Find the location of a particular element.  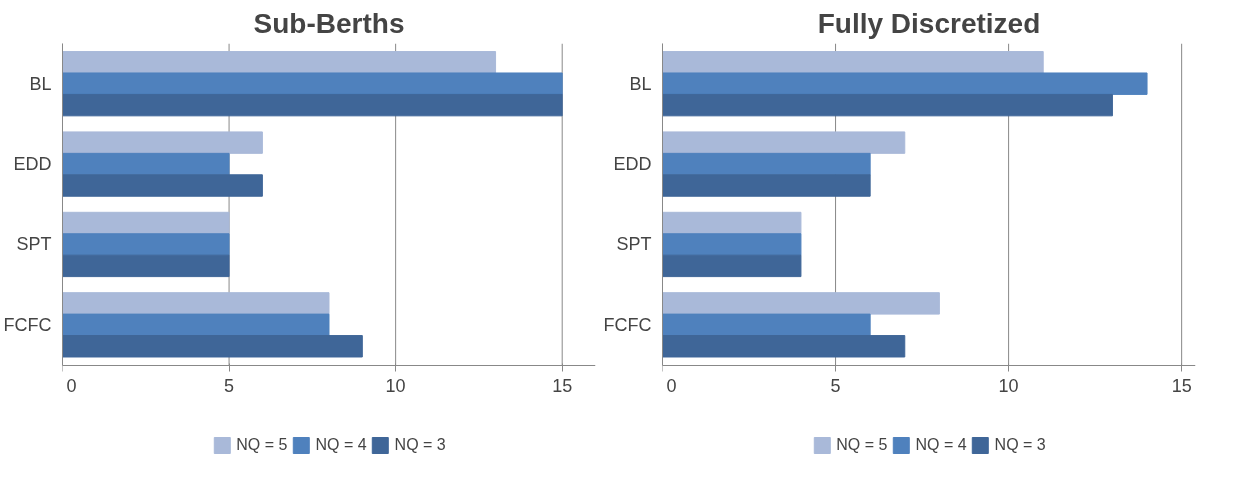

chart-title: Fully Discretized is located at coordinates (929, 23).